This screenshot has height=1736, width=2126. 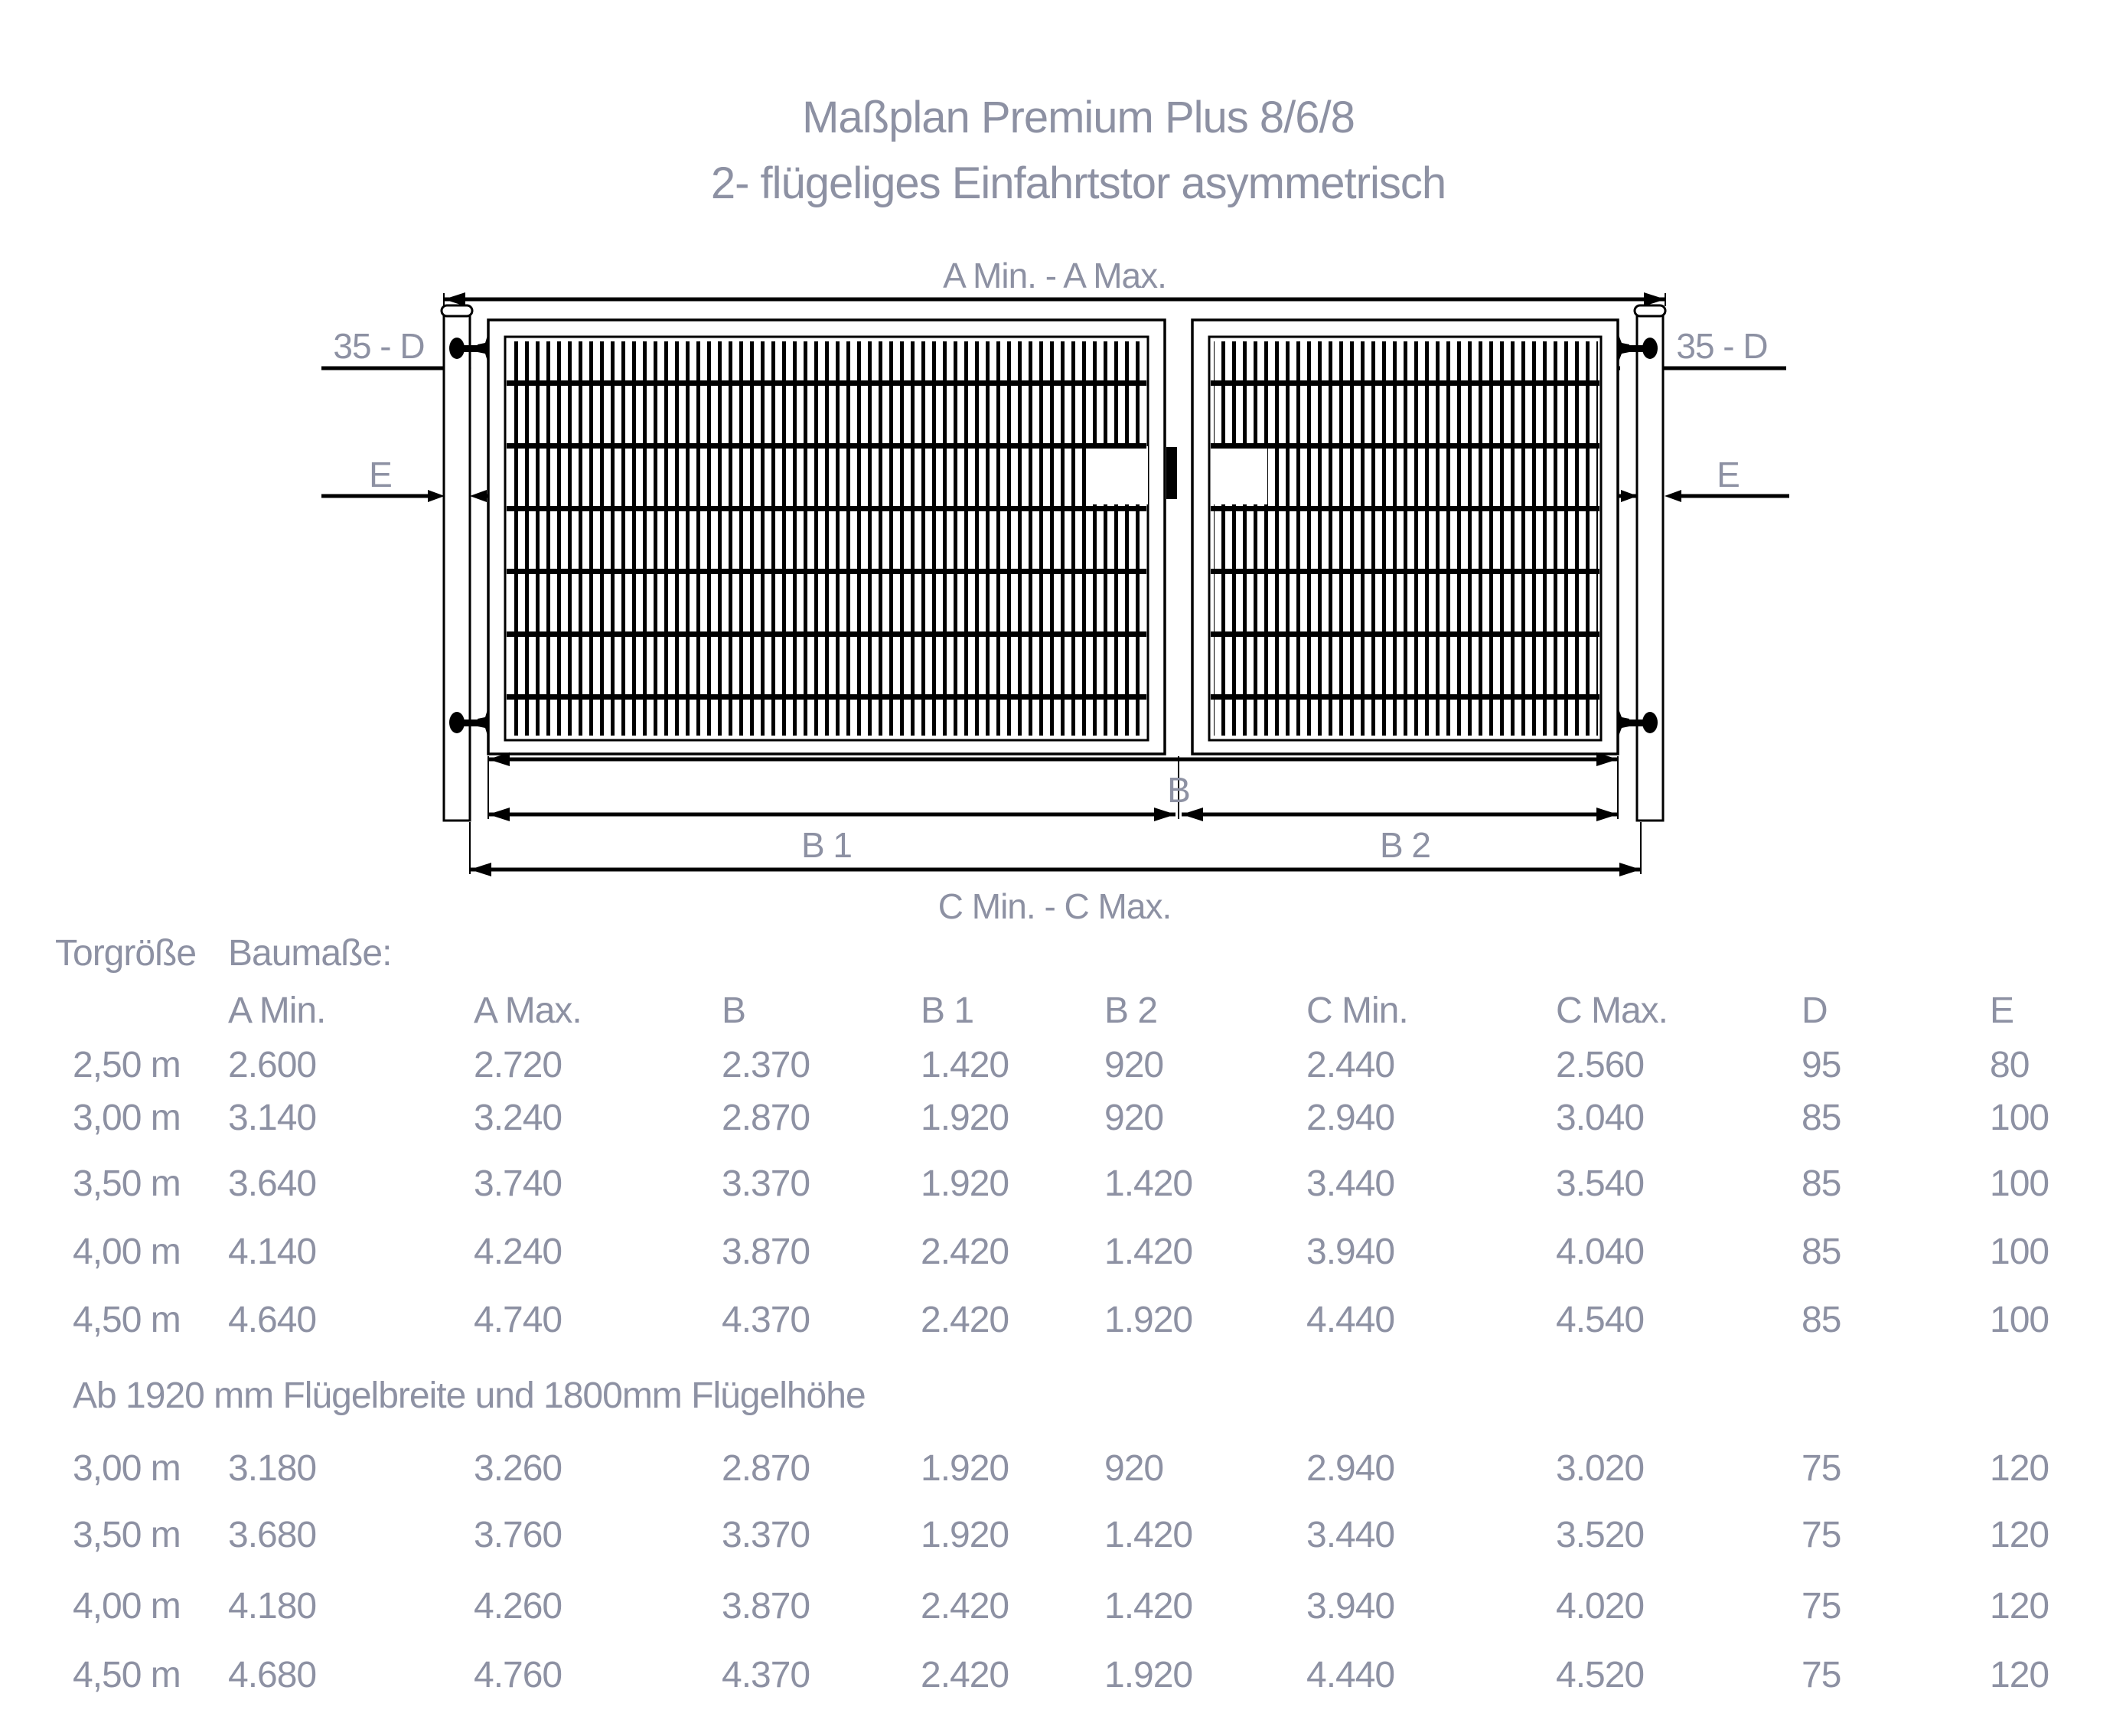 I want to click on row-value: 4.040, so click(x=1600, y=1252).